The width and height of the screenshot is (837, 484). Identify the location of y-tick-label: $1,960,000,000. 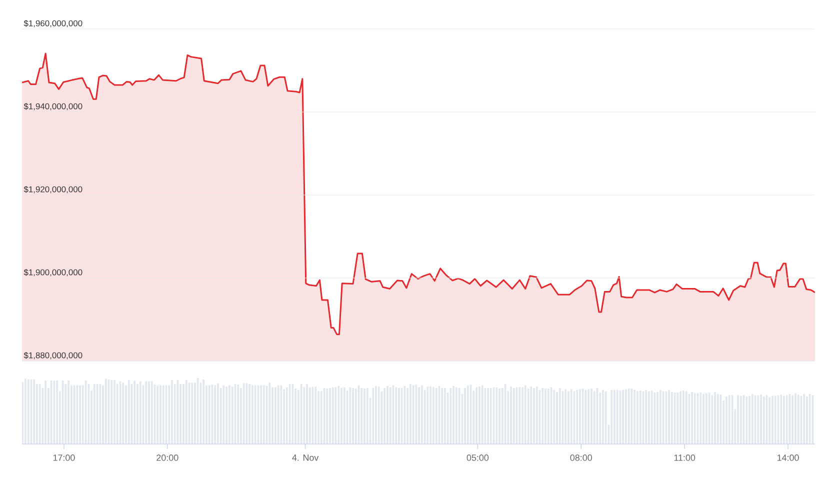
(53, 24).